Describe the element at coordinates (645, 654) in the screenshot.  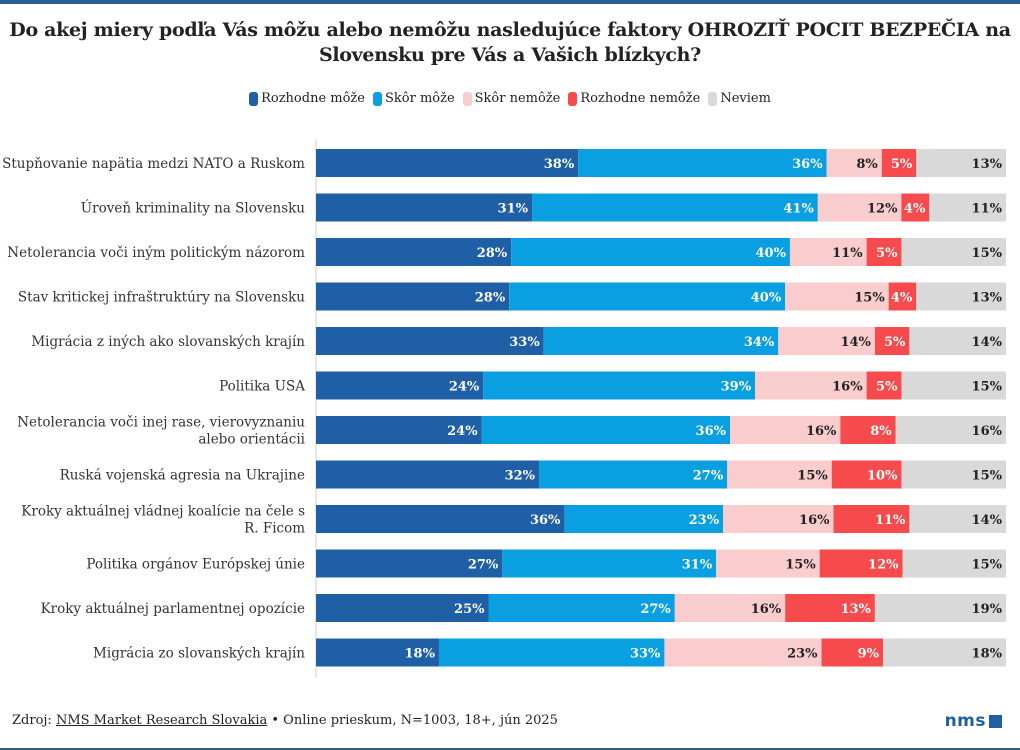
I see `data-label: 33%` at that location.